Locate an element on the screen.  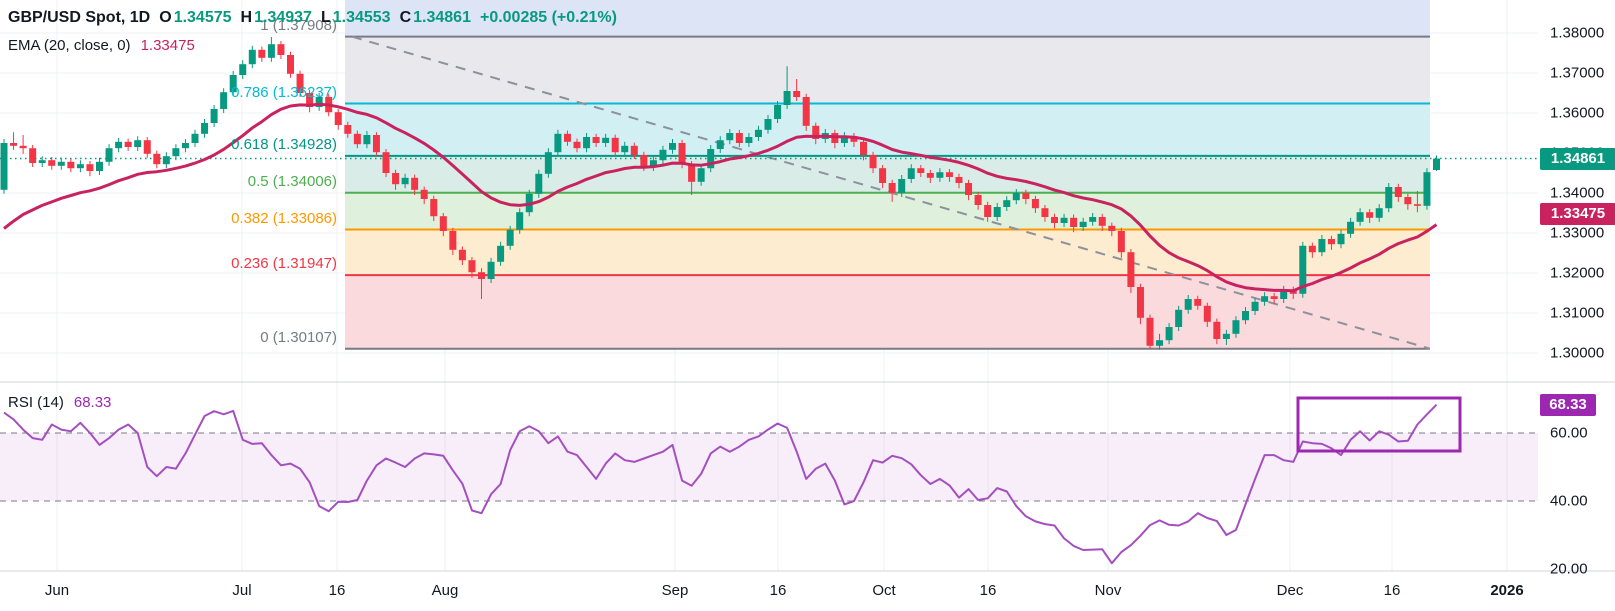
ema-price-badge: 1.33475 is located at coordinates (1577, 214).